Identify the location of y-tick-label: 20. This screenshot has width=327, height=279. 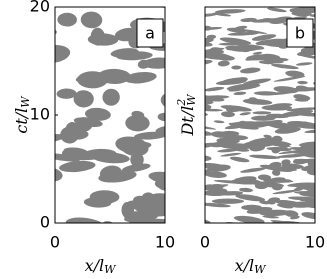
(40, 8).